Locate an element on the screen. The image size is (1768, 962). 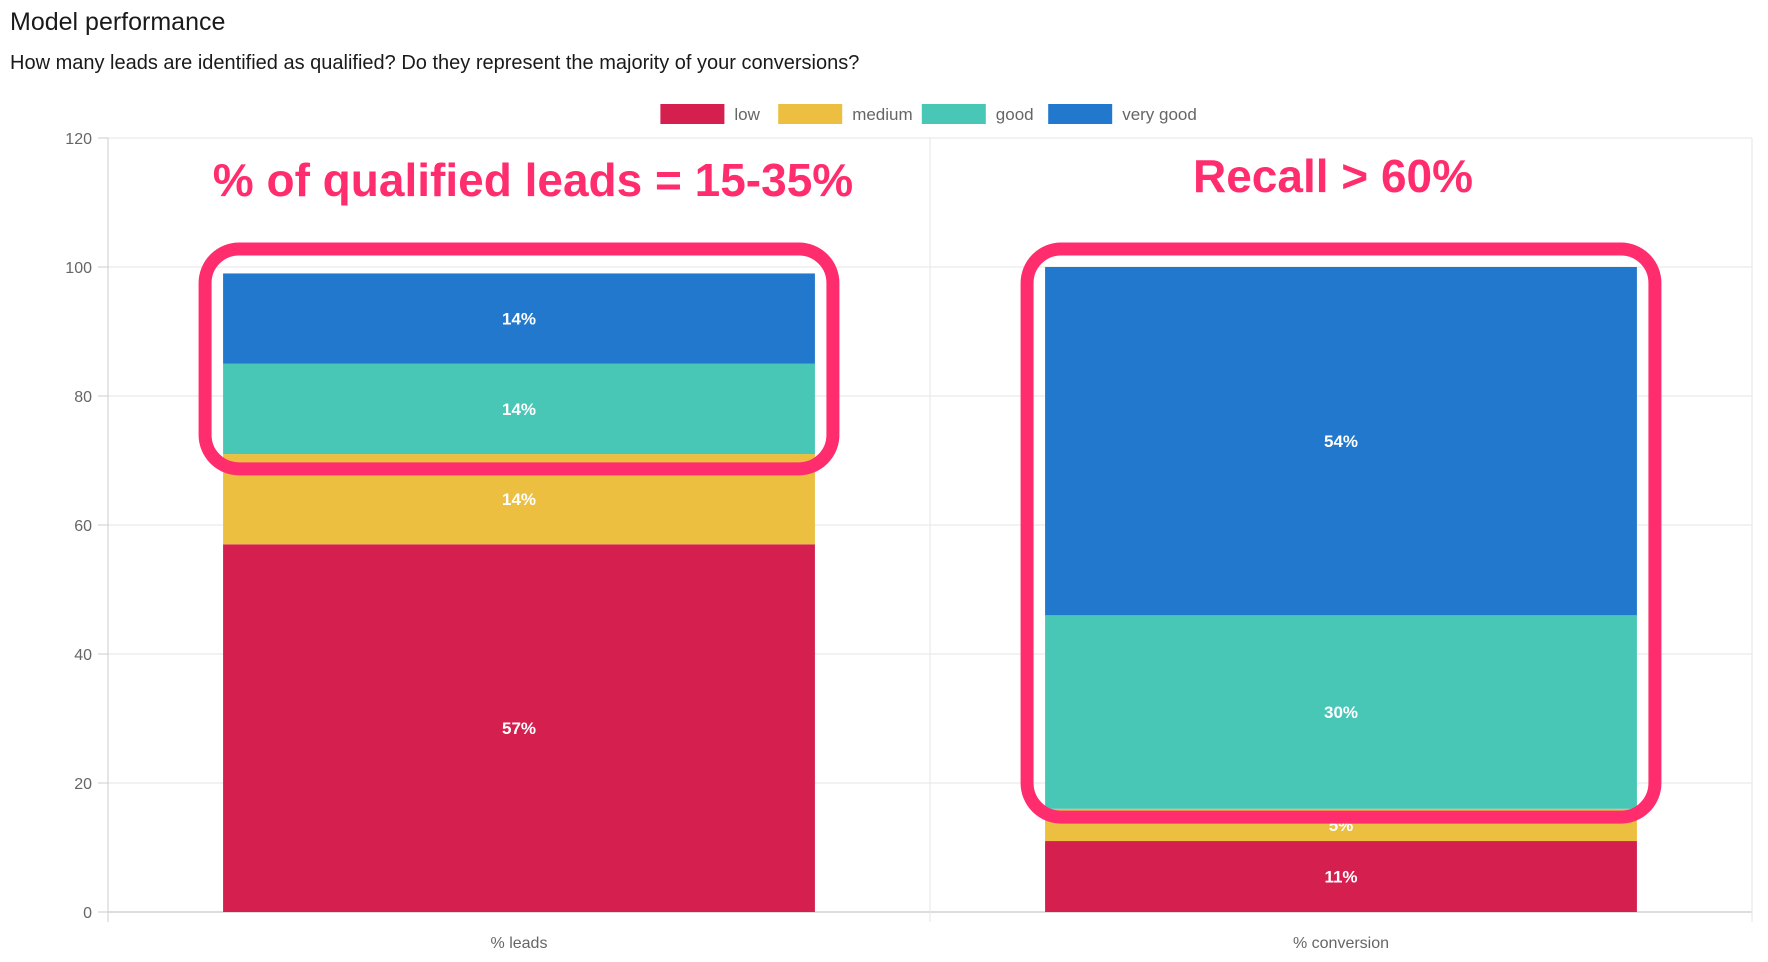
highlight-box is located at coordinates (519, 359).